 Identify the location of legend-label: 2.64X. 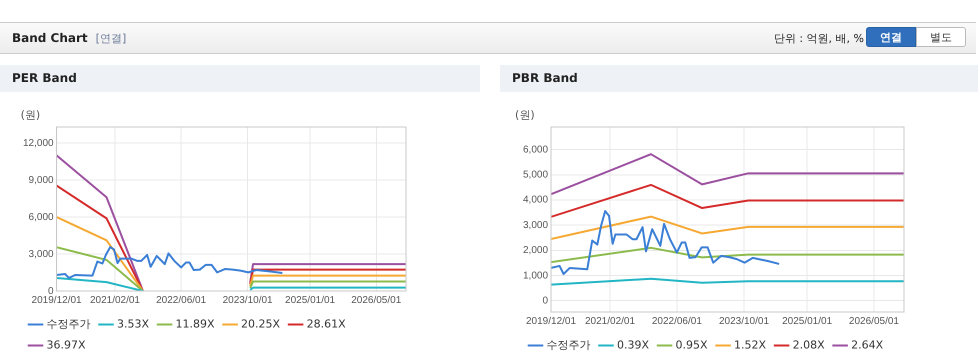
(867, 345).